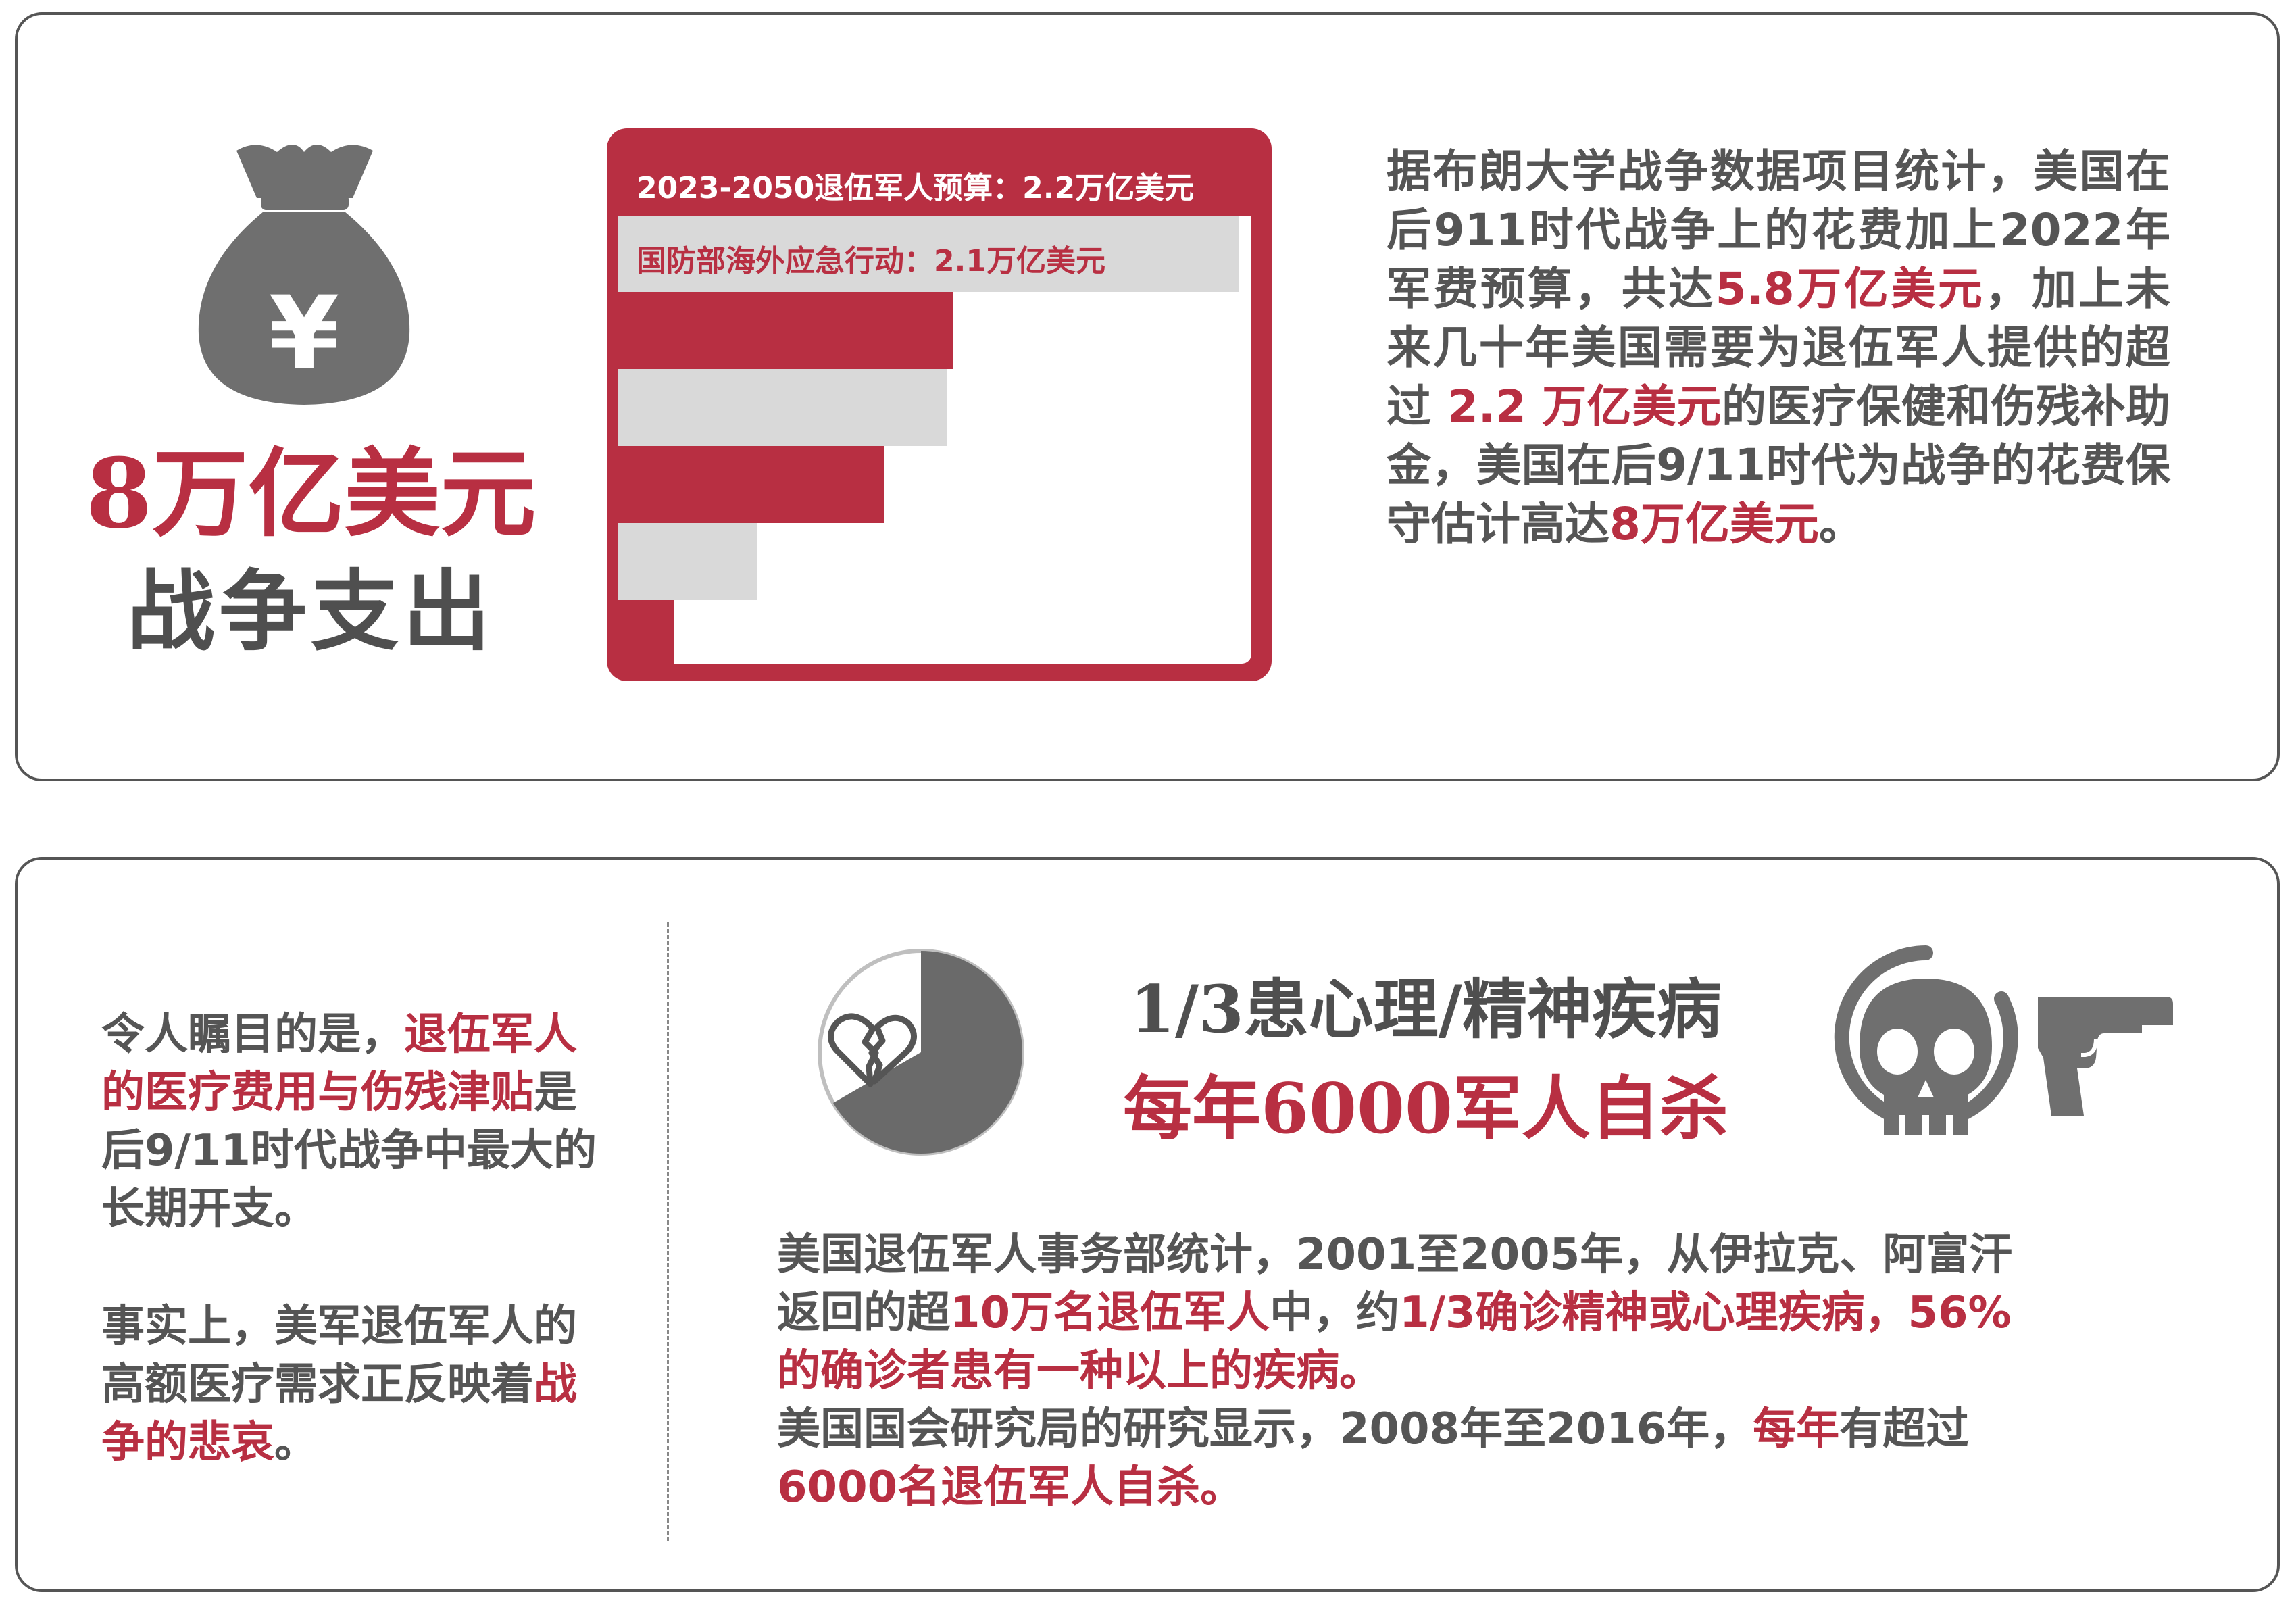 The width and height of the screenshot is (2296, 1605). I want to click on pistol-icon, so click(2105, 1056).